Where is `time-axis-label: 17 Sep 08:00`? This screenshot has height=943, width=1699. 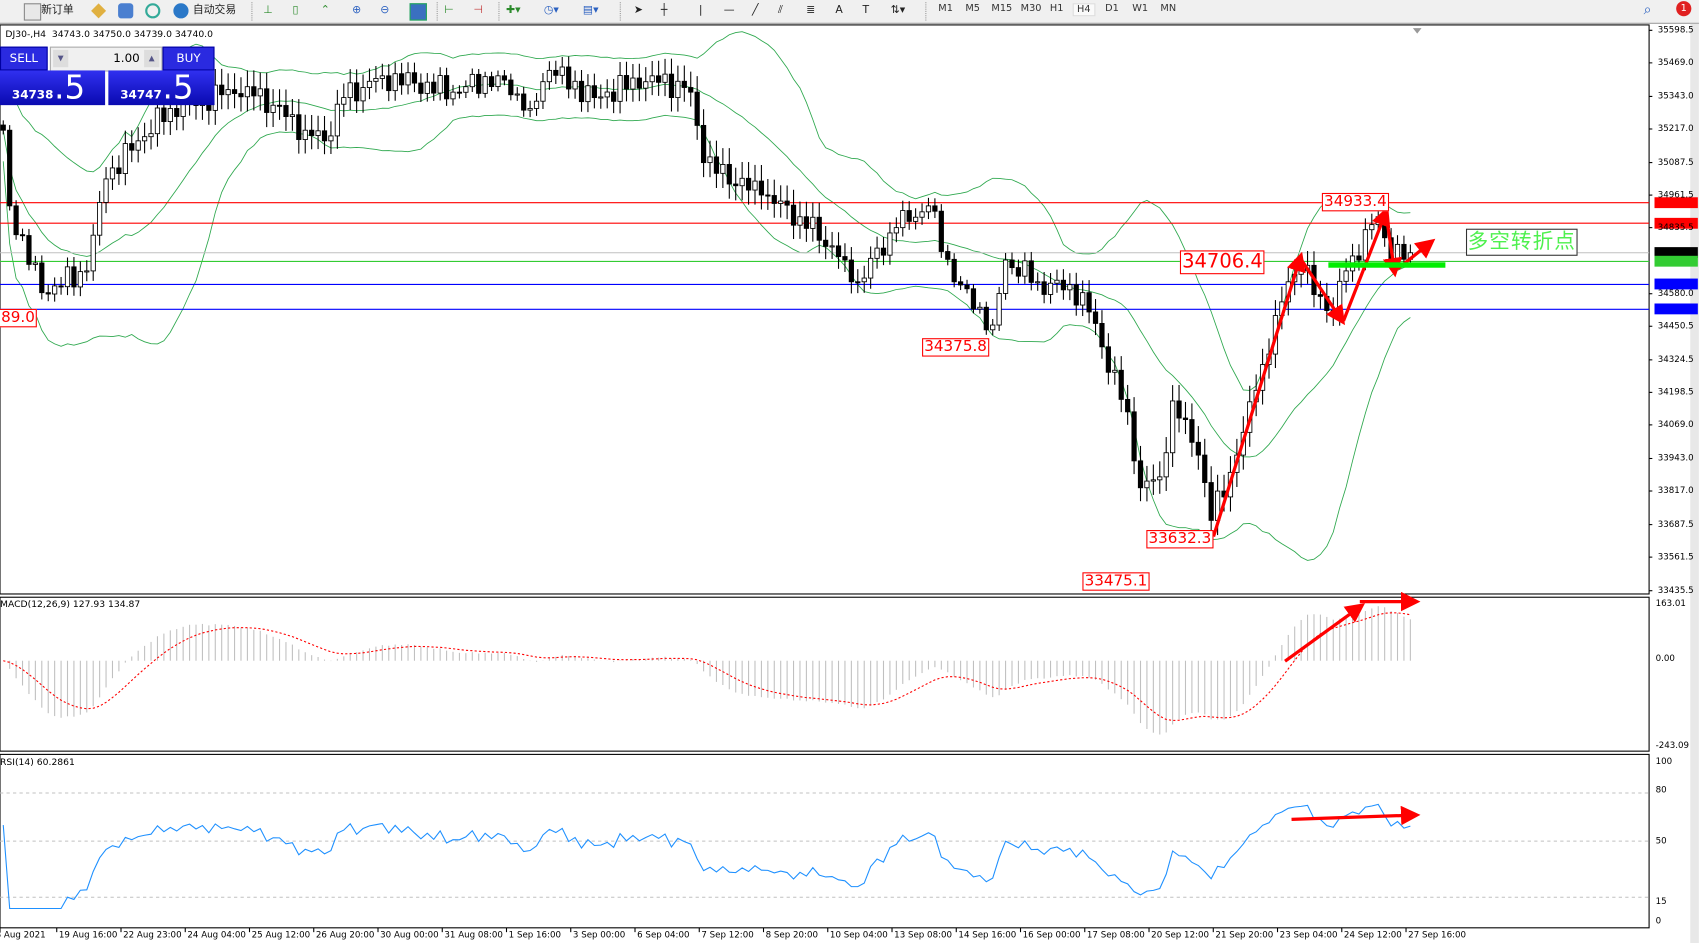
time-axis-label: 17 Sep 08:00 is located at coordinates (1115, 934).